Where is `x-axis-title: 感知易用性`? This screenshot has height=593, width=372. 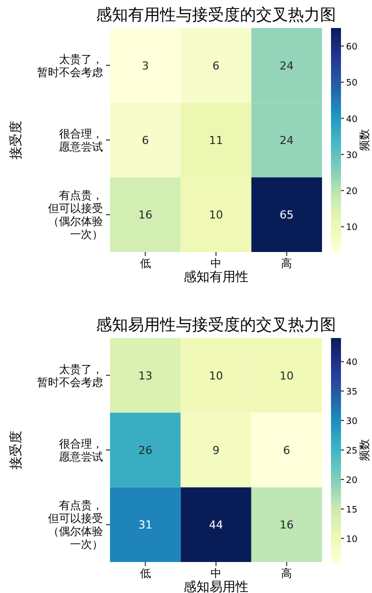
x-axis-title: 感知易用性 is located at coordinates (216, 586).